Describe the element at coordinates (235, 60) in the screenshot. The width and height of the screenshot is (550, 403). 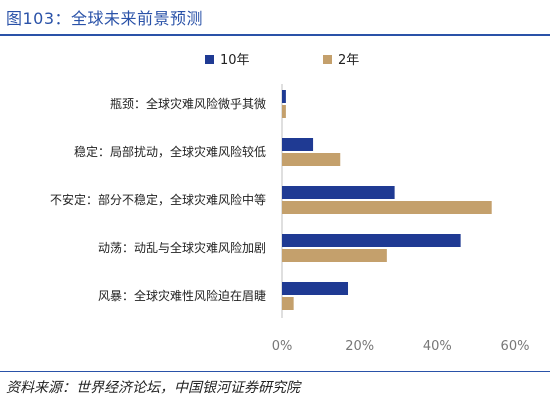
I see `legend-label: 10年` at that location.